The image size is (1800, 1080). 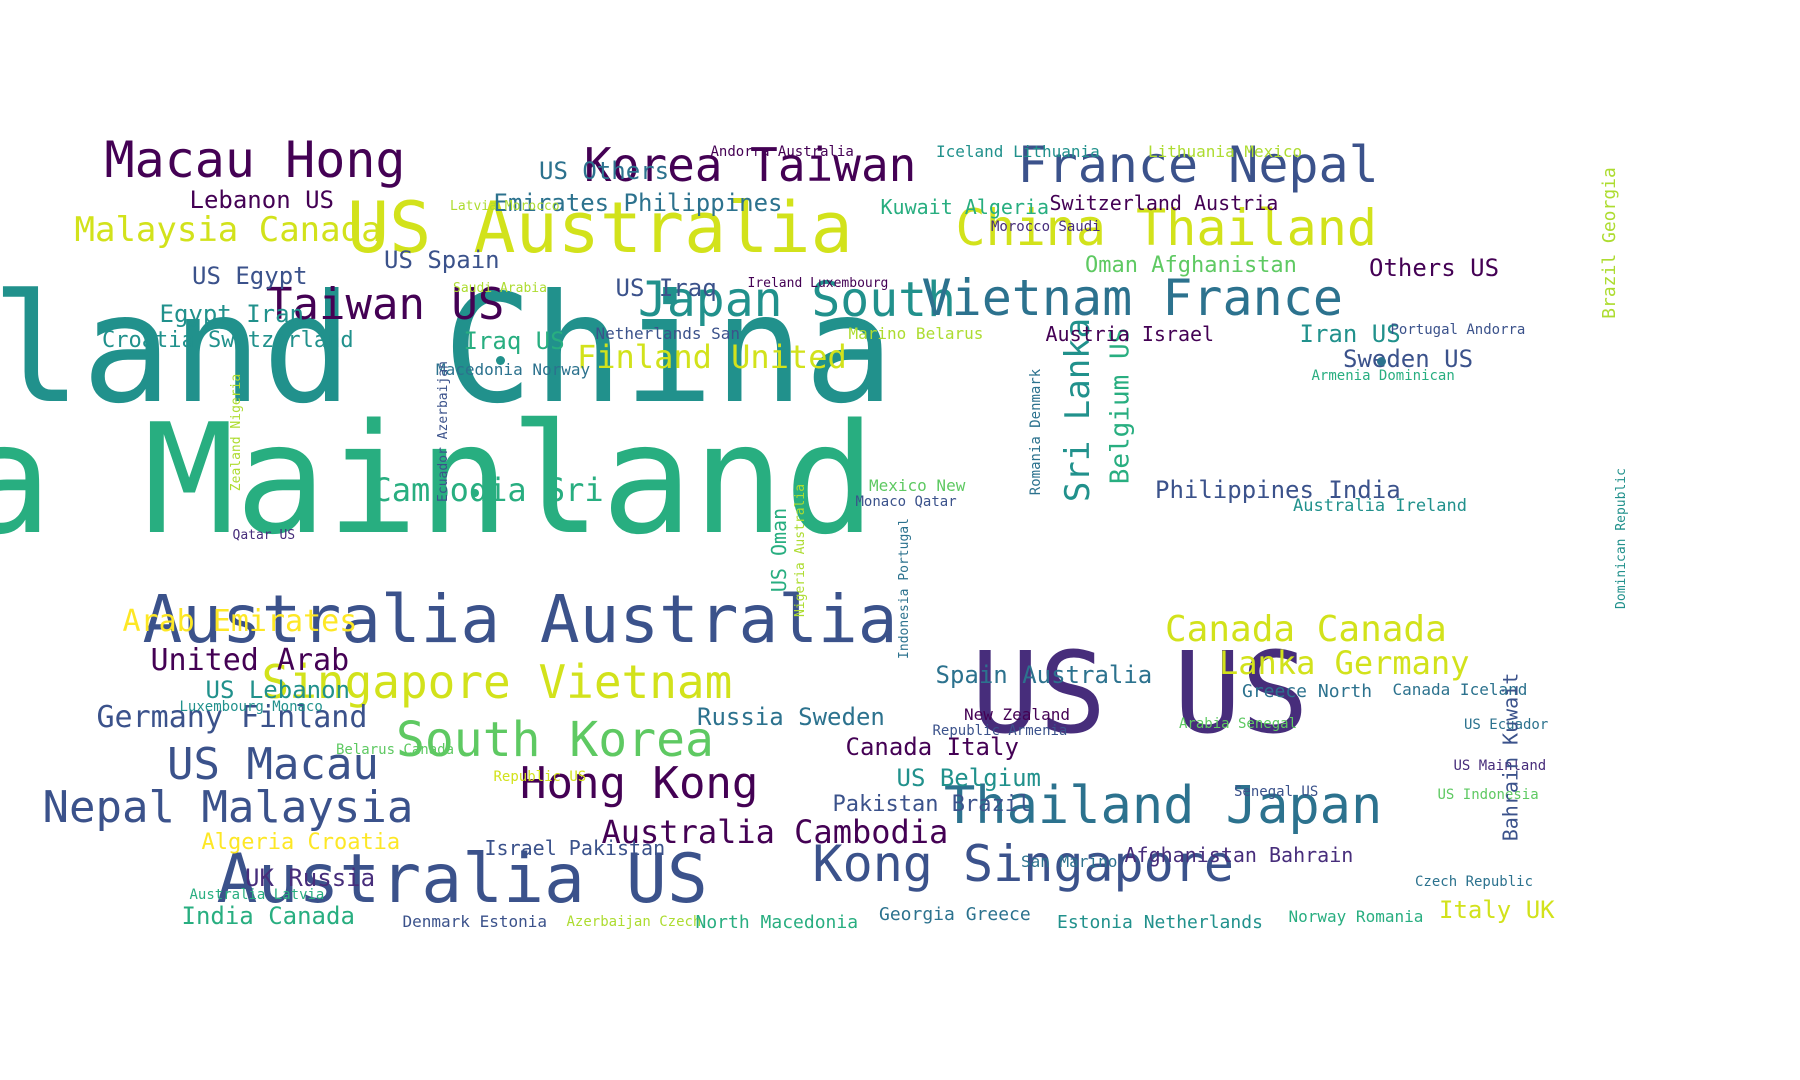 I want to click on word-netherlands-san: Netherlands San, so click(x=668, y=333).